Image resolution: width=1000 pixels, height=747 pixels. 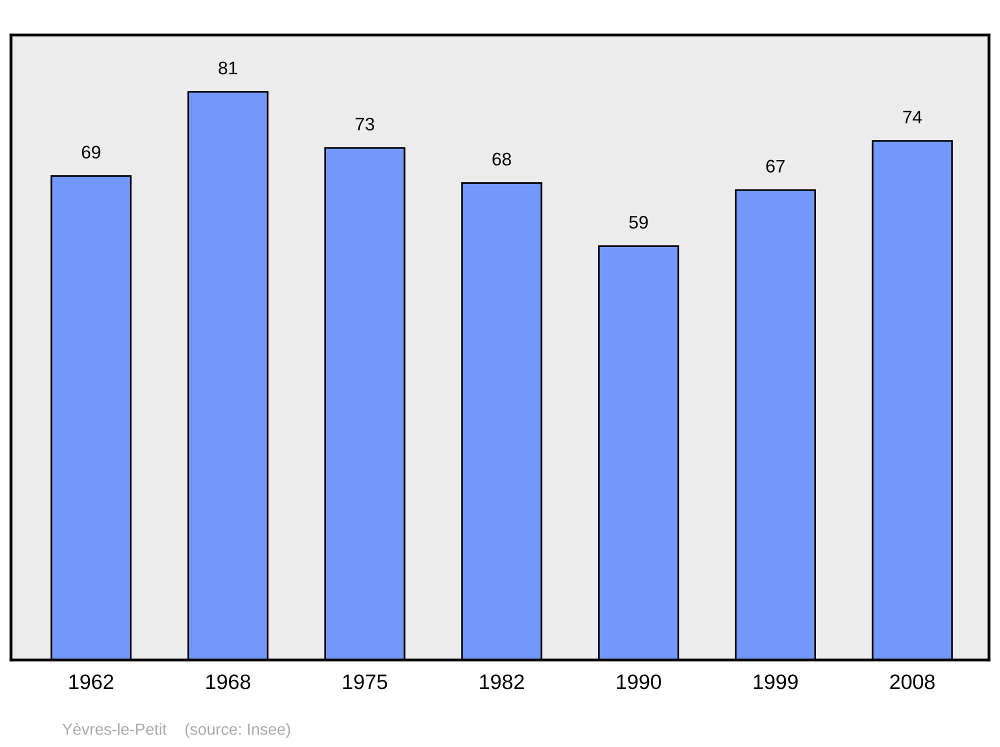 I want to click on text: Yèvres-le-Petit (source: Insee), so click(x=176, y=730).